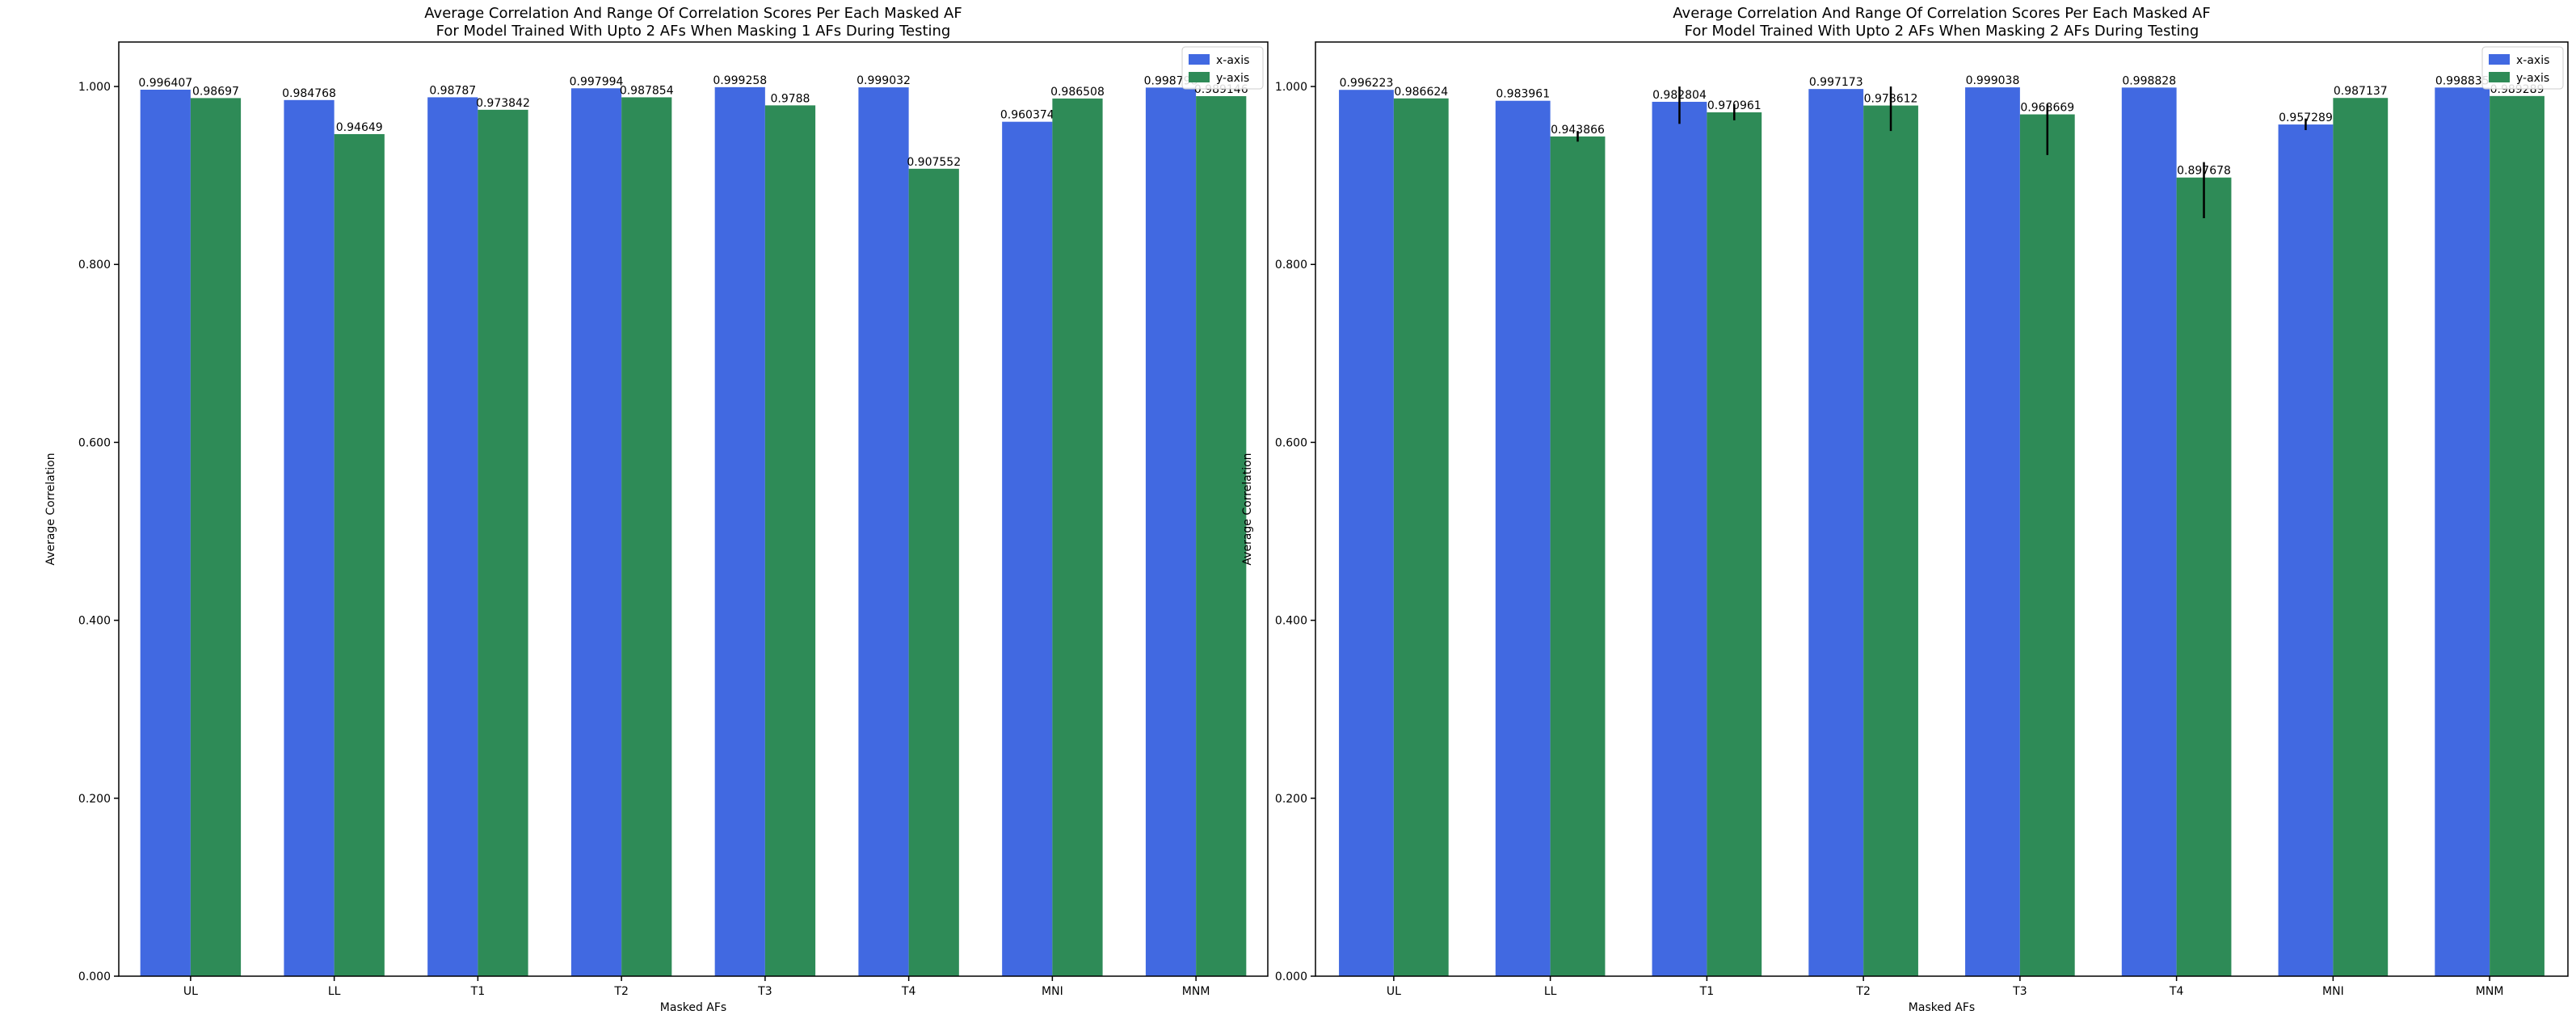  What do you see at coordinates (2047, 109) in the screenshot?
I see `bar-value-label: 0.968669` at bounding box center [2047, 109].